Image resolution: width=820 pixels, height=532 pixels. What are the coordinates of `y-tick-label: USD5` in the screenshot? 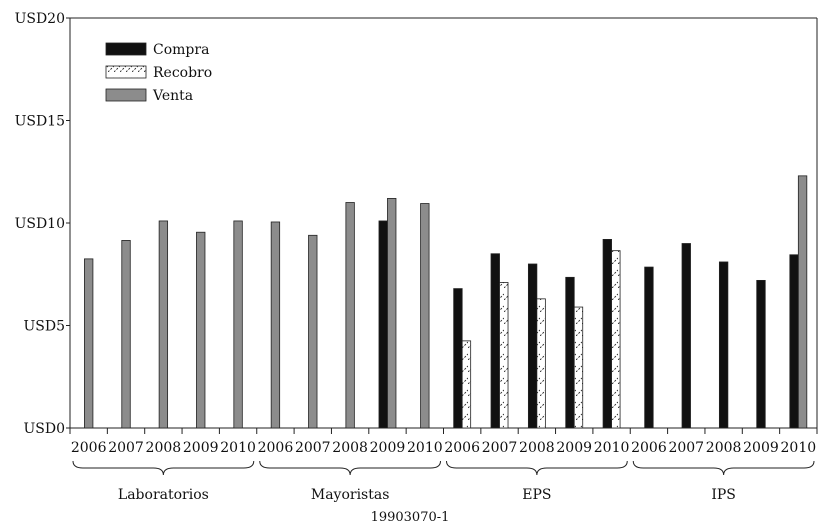 It's located at (44, 327).